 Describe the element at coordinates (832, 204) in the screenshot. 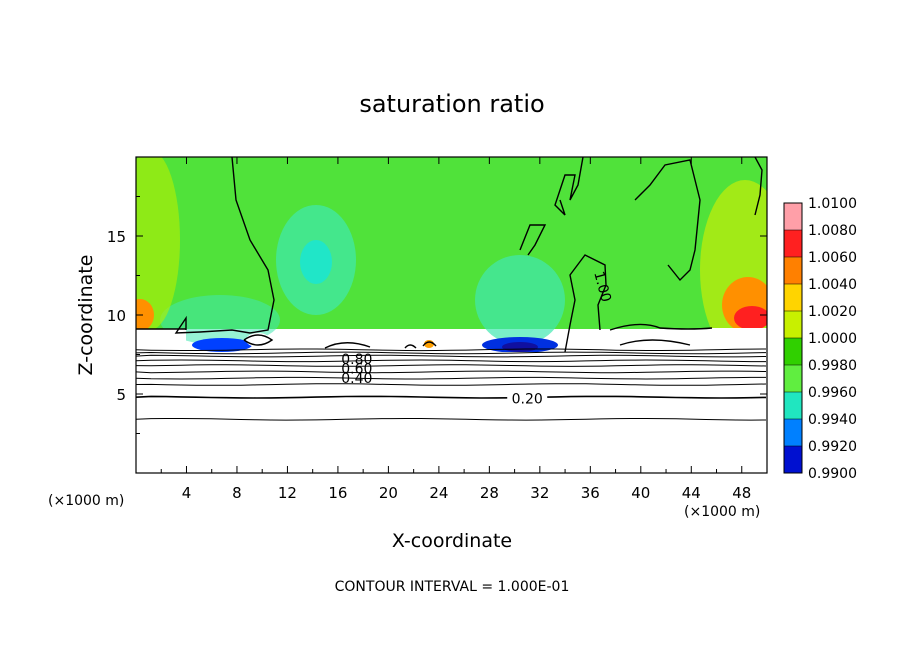

I see `colorbar-label: 1.0100` at that location.